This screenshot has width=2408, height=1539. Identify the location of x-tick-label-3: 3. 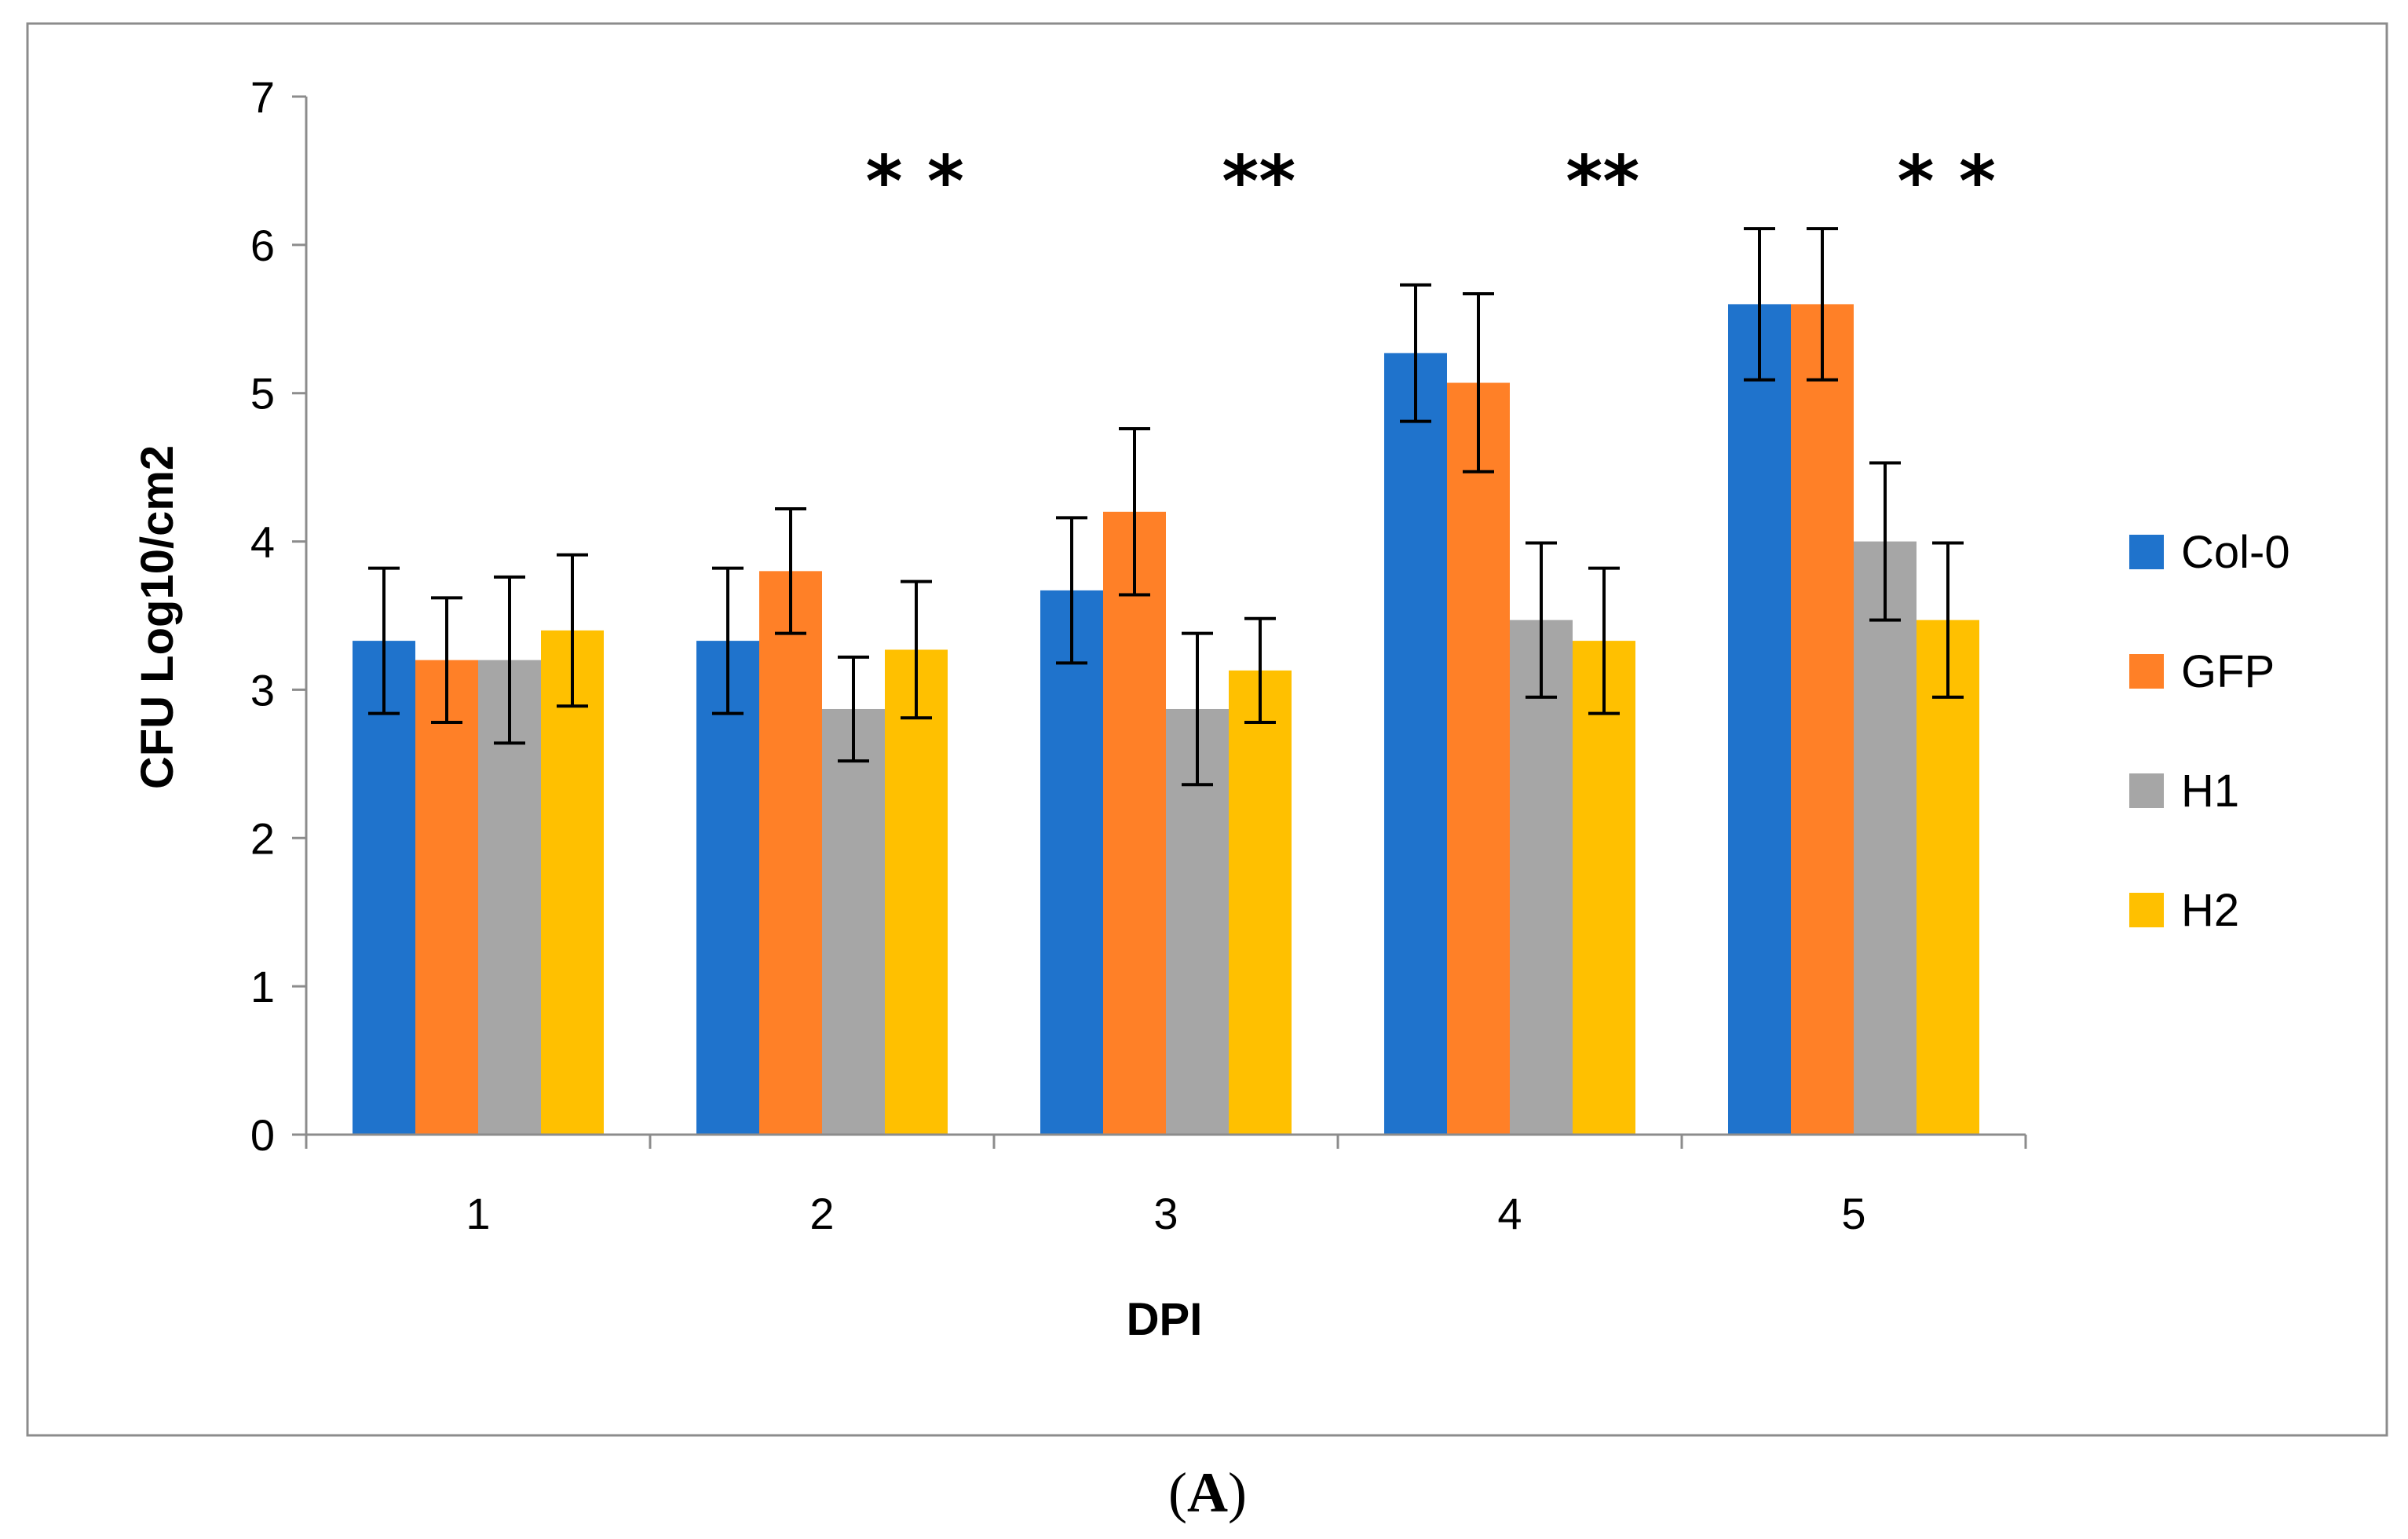
(1165, 1213).